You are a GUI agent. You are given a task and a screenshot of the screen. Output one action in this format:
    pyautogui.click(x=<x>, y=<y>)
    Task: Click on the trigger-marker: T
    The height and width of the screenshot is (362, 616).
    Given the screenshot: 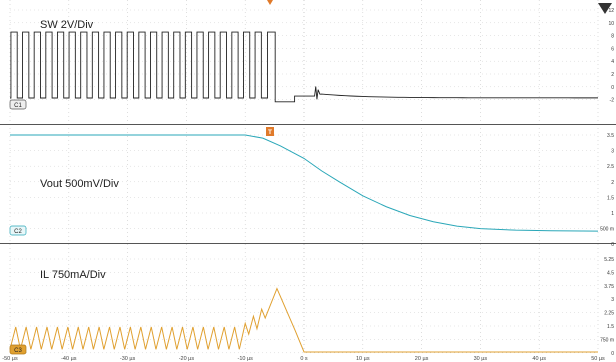 What is the action you would take?
    pyautogui.click(x=270, y=131)
    